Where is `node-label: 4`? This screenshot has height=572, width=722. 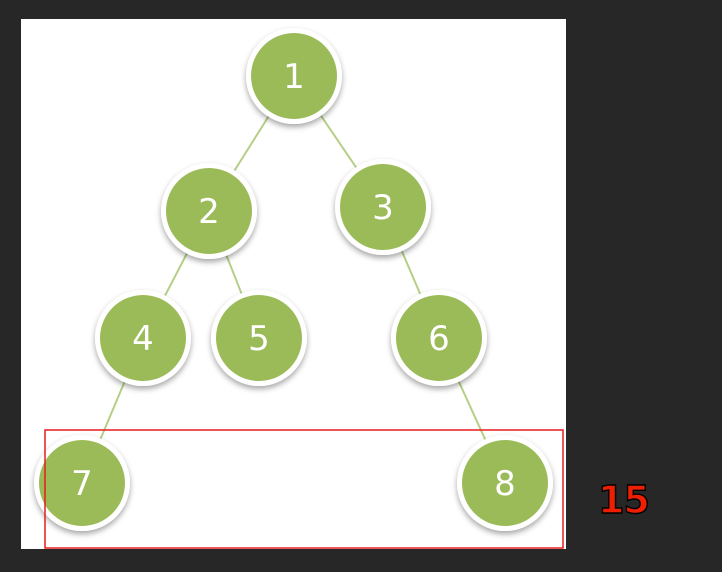 node-label: 4 is located at coordinates (143, 339).